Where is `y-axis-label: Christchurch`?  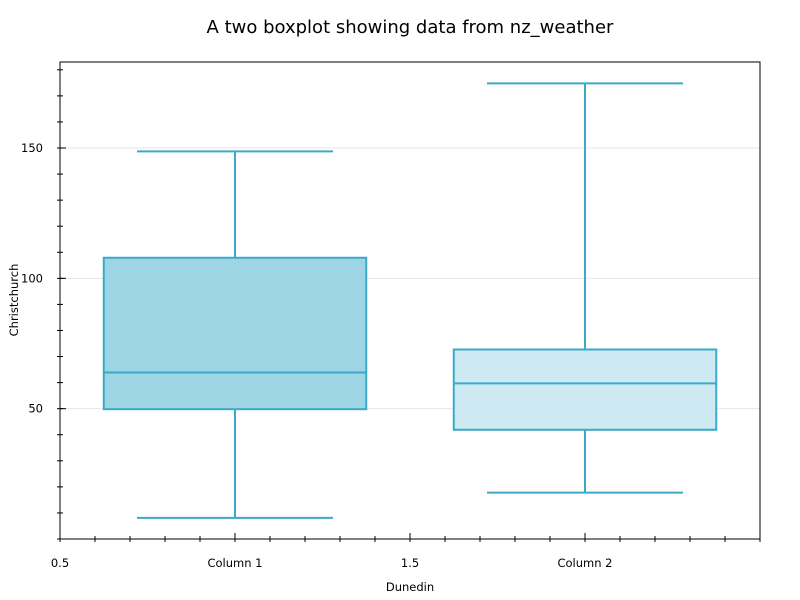
y-axis-label: Christchurch is located at coordinates (14, 300).